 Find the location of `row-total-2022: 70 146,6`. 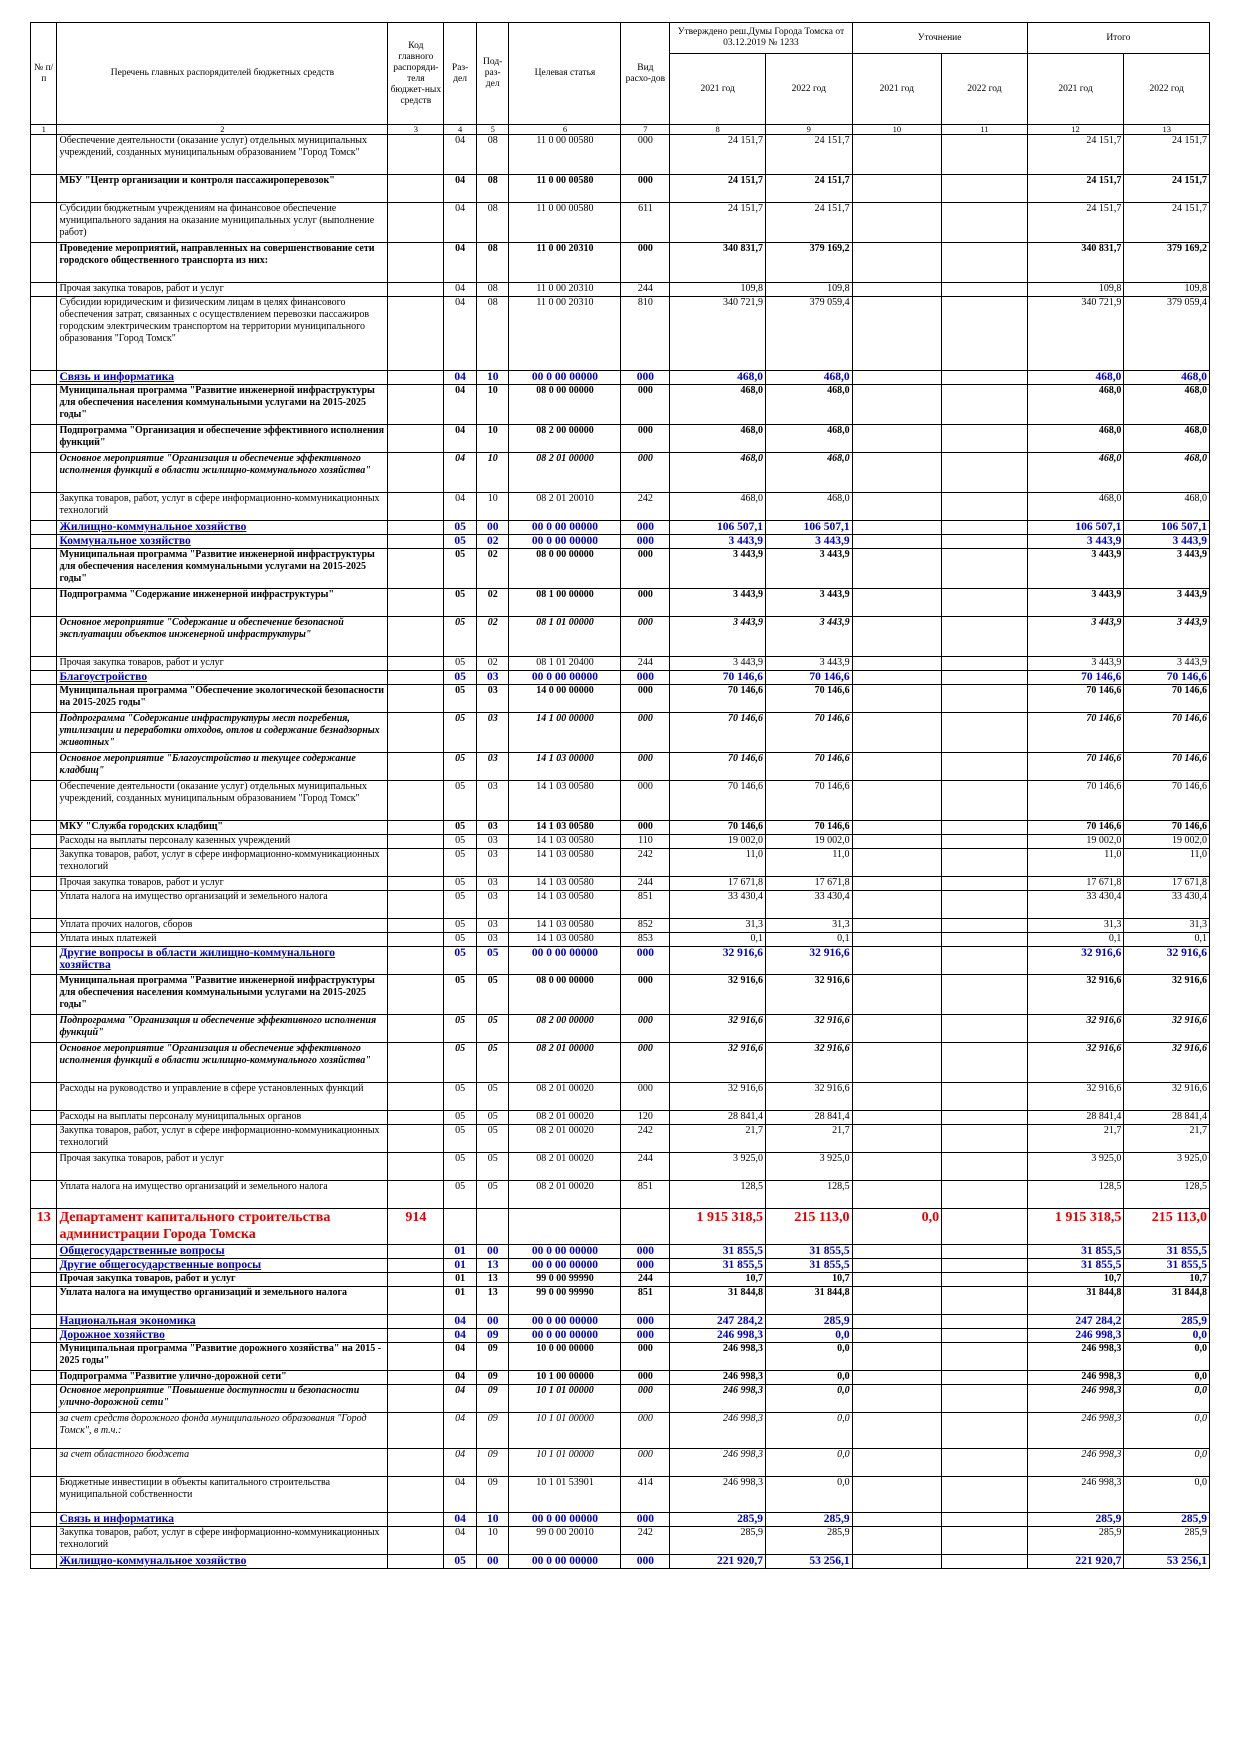

row-total-2022: 70 146,6 is located at coordinates (1166, 800).